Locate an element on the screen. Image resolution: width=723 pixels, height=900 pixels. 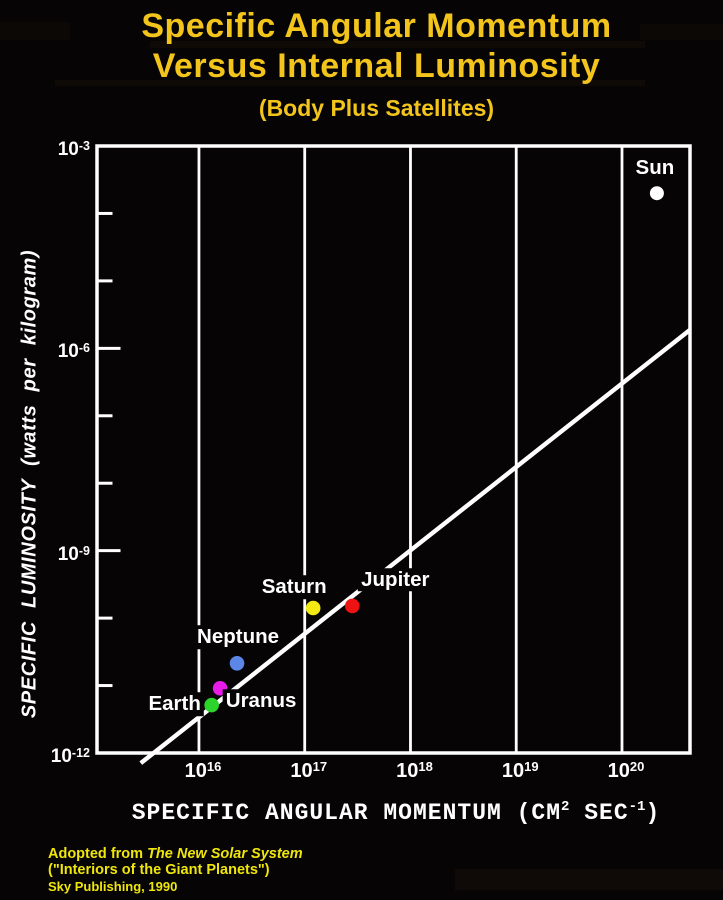
x-axis-title-part: ) is located at coordinates (653, 813).